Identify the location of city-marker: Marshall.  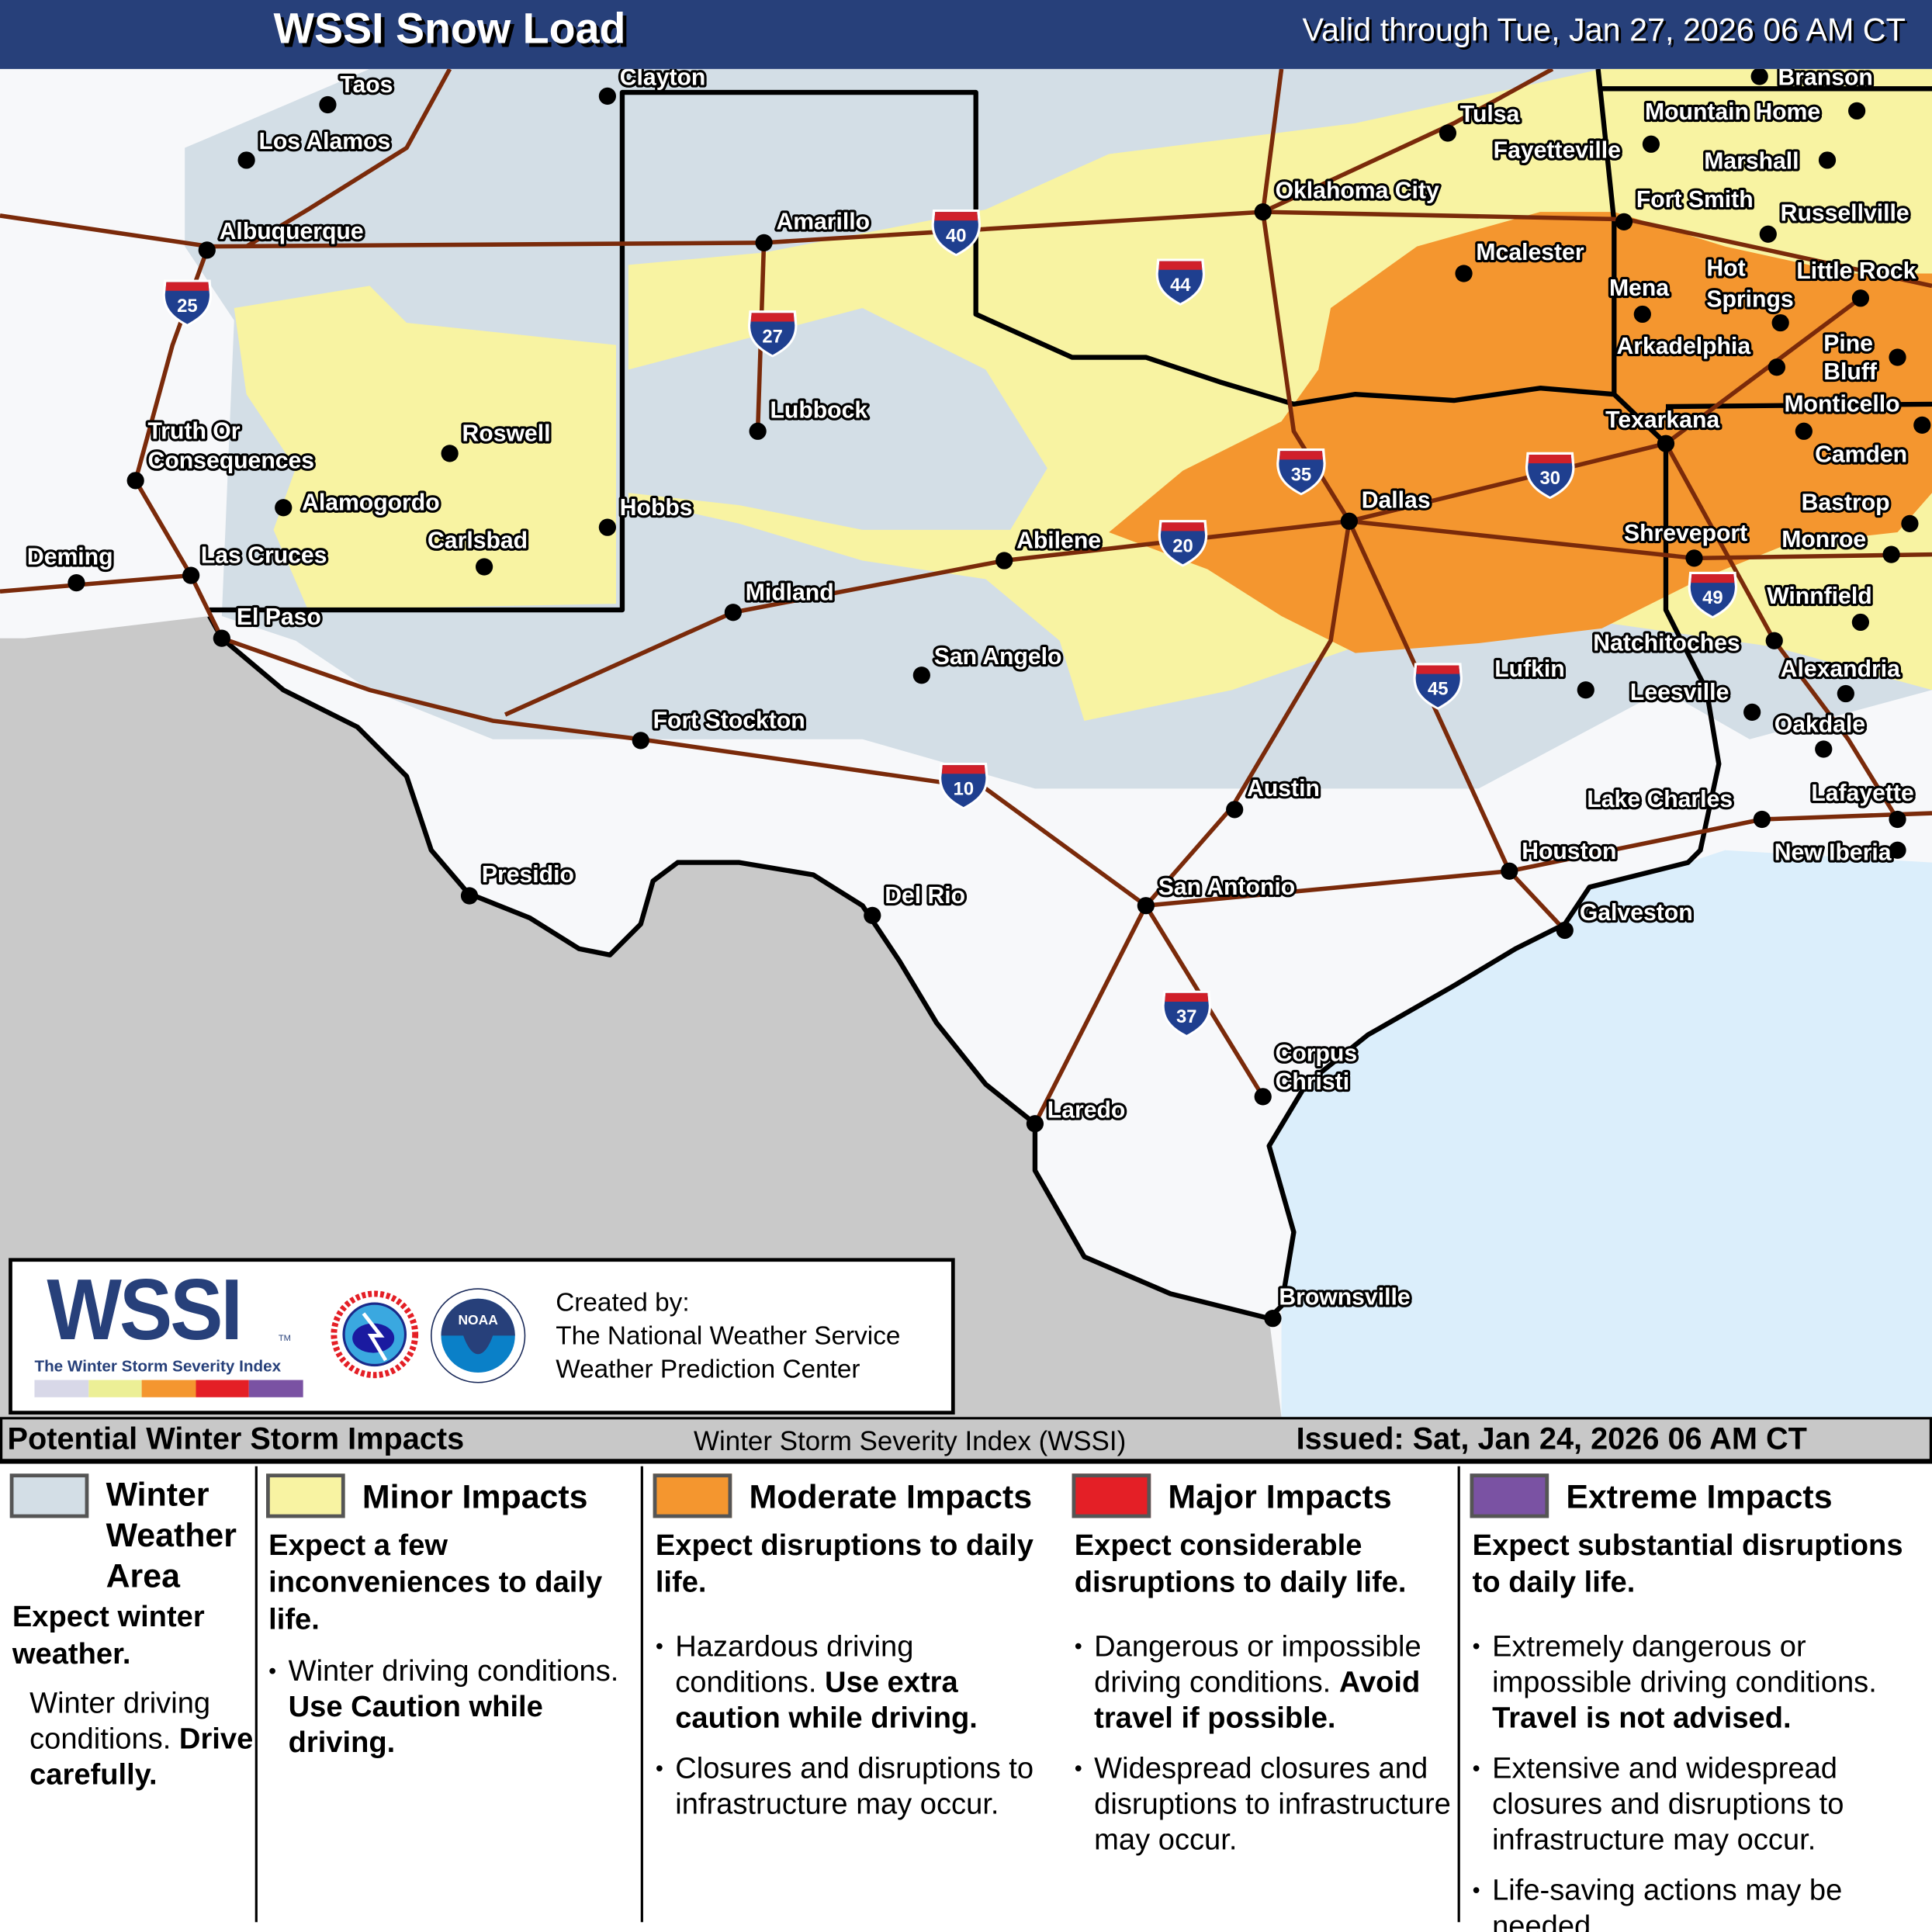
(1769, 161).